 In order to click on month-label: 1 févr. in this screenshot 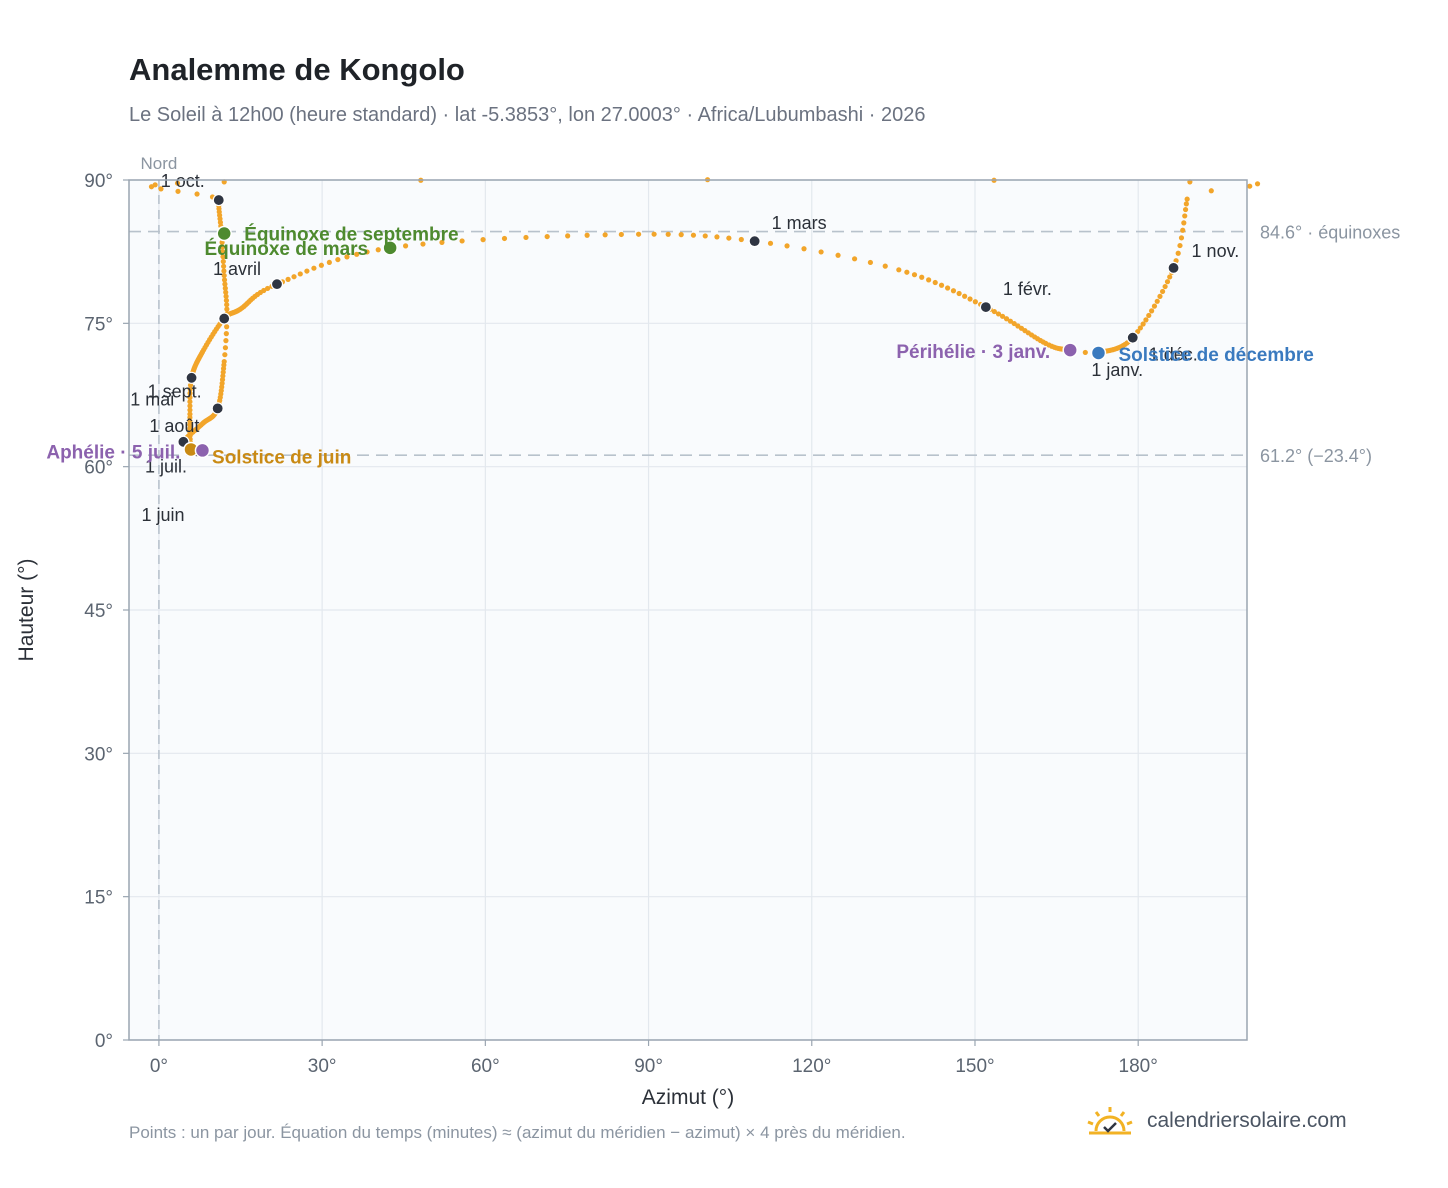, I will do `click(1027, 289)`.